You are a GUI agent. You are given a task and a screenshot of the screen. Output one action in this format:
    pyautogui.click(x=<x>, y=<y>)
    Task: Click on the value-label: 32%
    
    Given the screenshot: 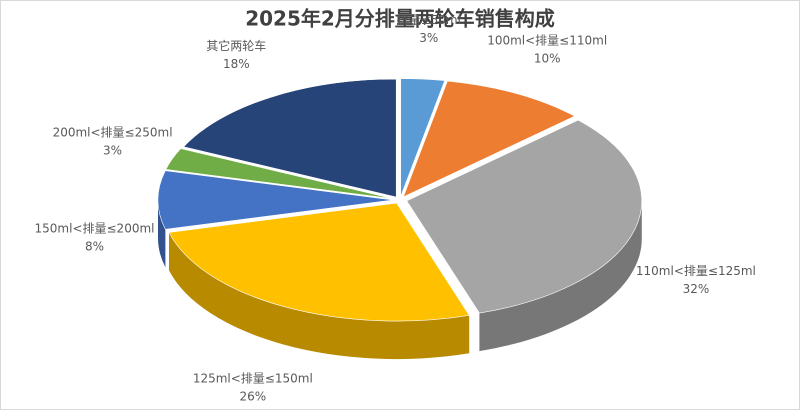 What is the action you would take?
    pyautogui.click(x=696, y=289)
    